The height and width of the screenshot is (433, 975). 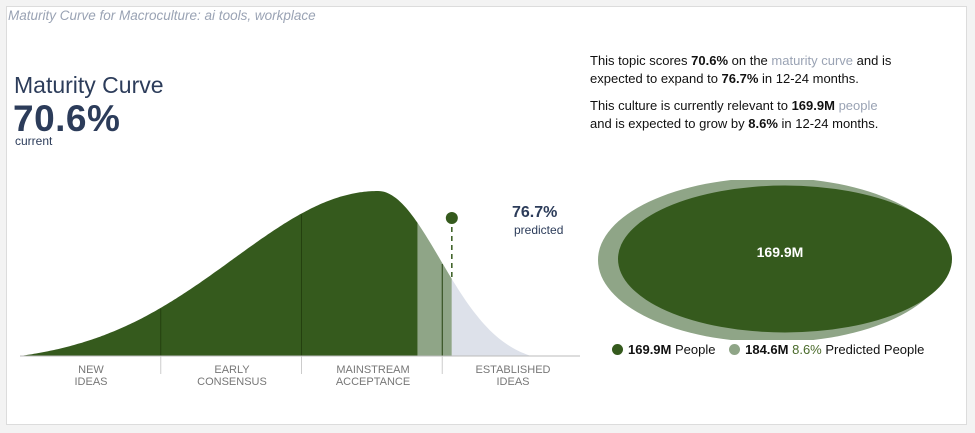 What do you see at coordinates (641, 60) in the screenshot?
I see `summary-text-part: This topic scores` at bounding box center [641, 60].